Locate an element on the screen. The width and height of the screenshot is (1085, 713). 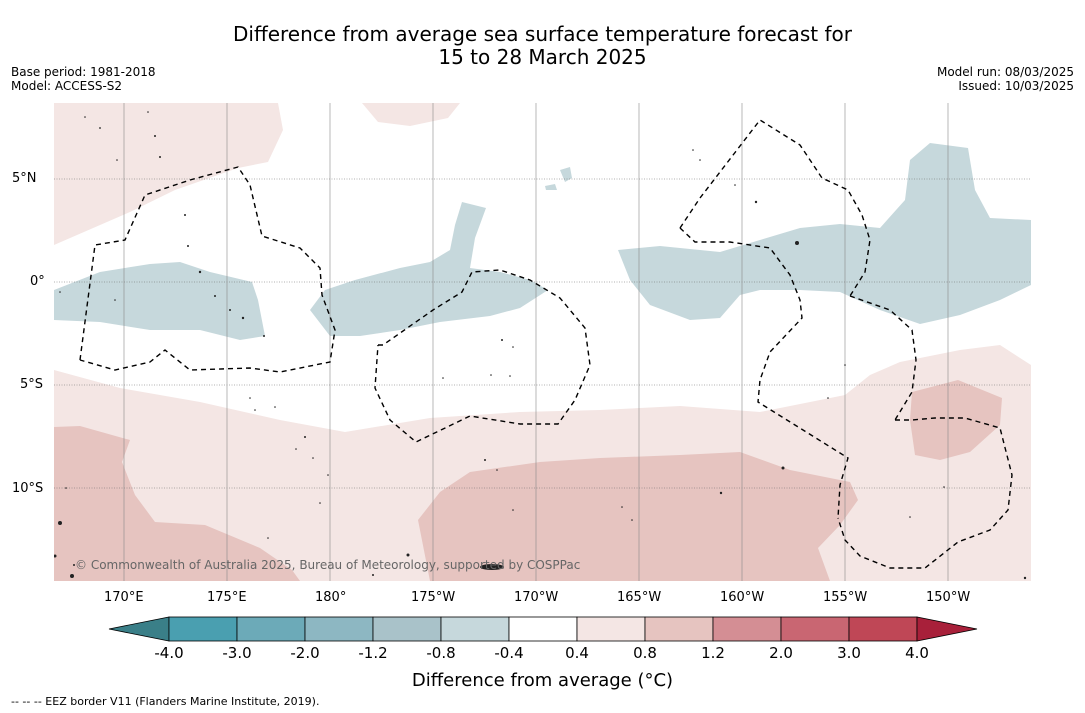
lat-label-10s: 10°S is located at coordinates (28, 488).